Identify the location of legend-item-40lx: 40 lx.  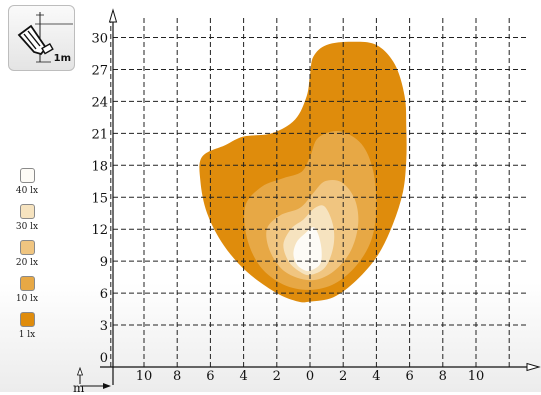
(27, 186).